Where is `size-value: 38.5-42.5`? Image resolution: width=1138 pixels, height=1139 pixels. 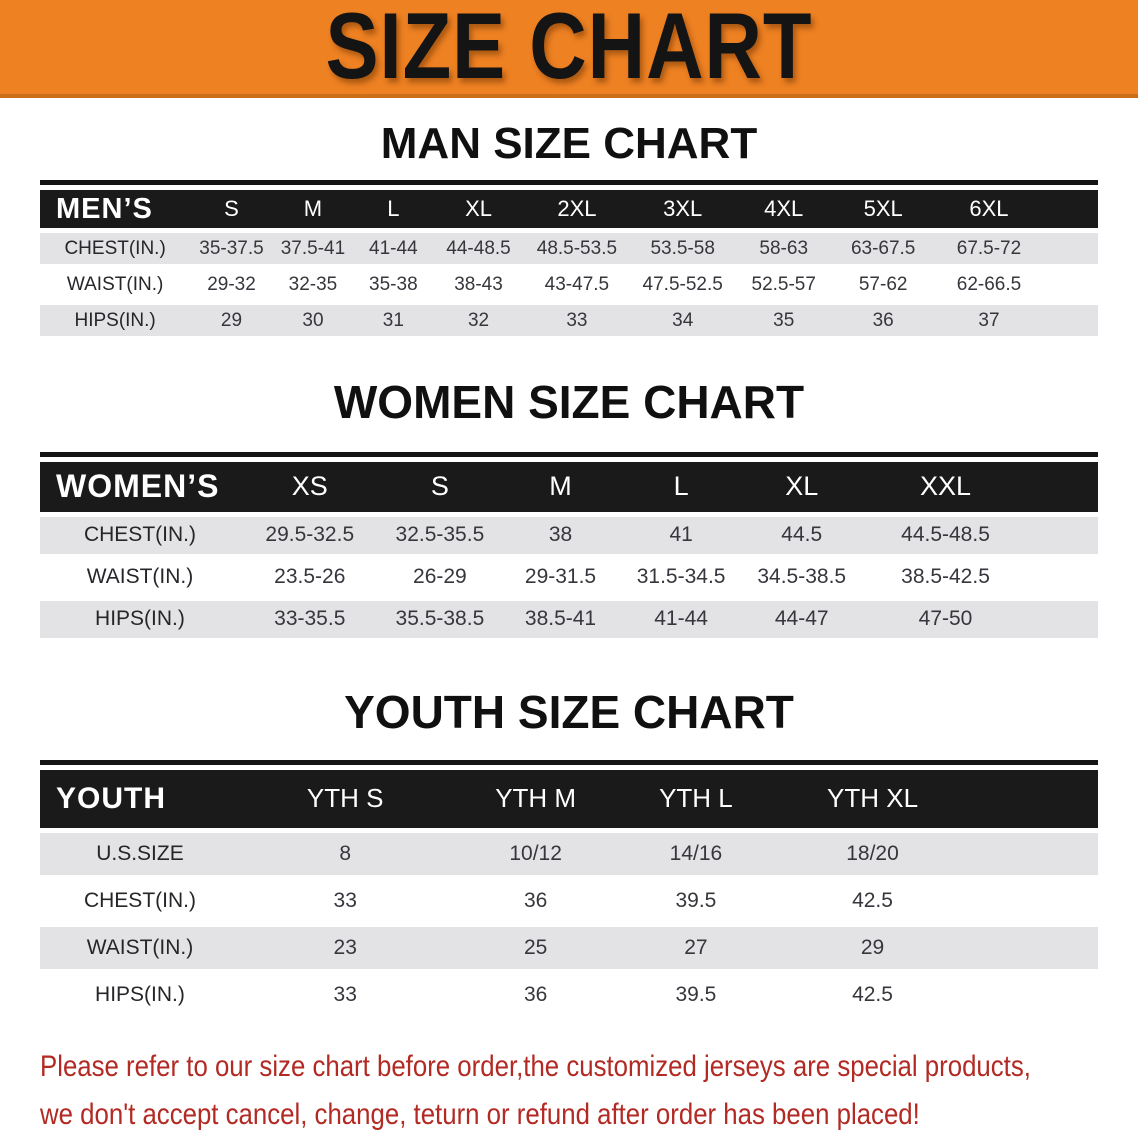
size-value: 38.5-42.5 is located at coordinates (980, 577).